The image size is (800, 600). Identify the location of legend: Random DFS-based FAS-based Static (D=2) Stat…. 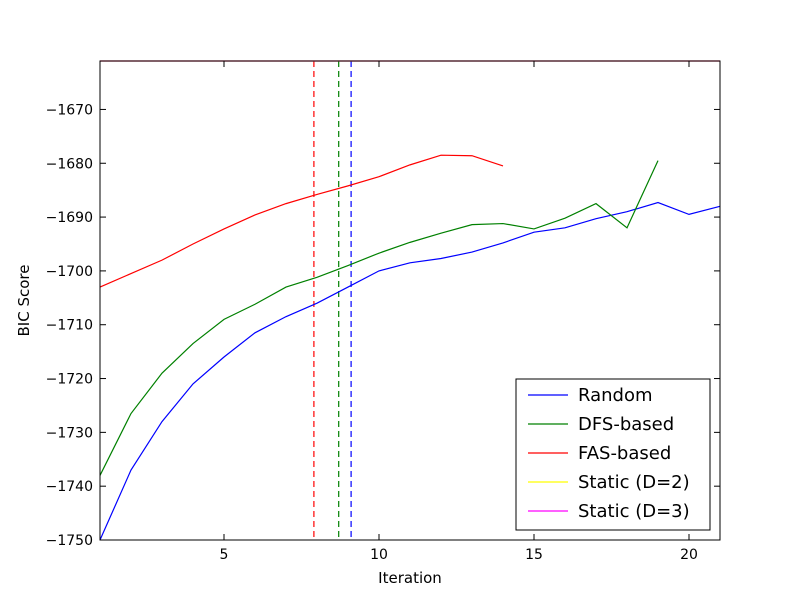
(613, 454).